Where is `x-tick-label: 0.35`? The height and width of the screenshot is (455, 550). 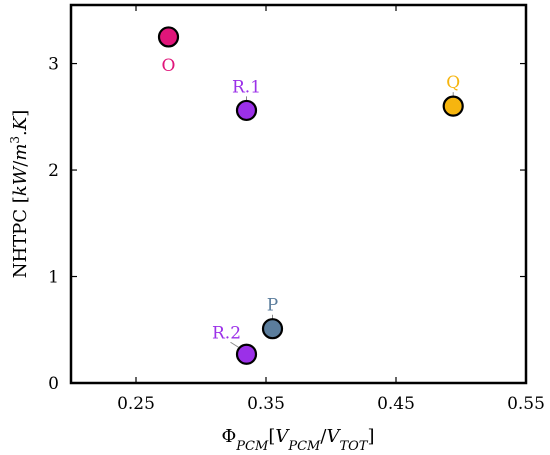
x-tick-label: 0.35 is located at coordinates (266, 404).